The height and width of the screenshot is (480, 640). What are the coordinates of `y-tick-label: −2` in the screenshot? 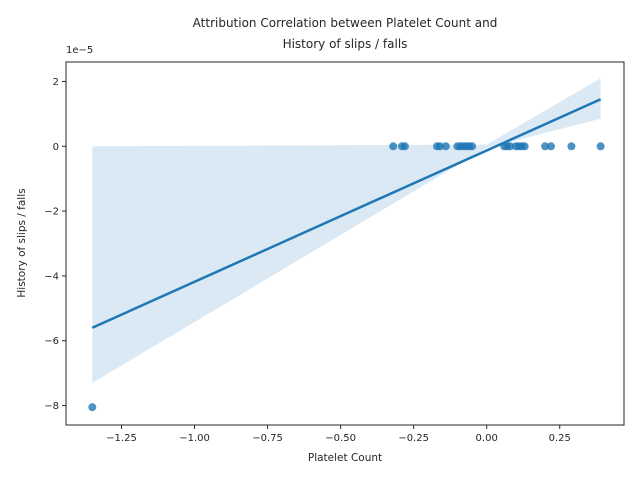 It's located at (51, 212).